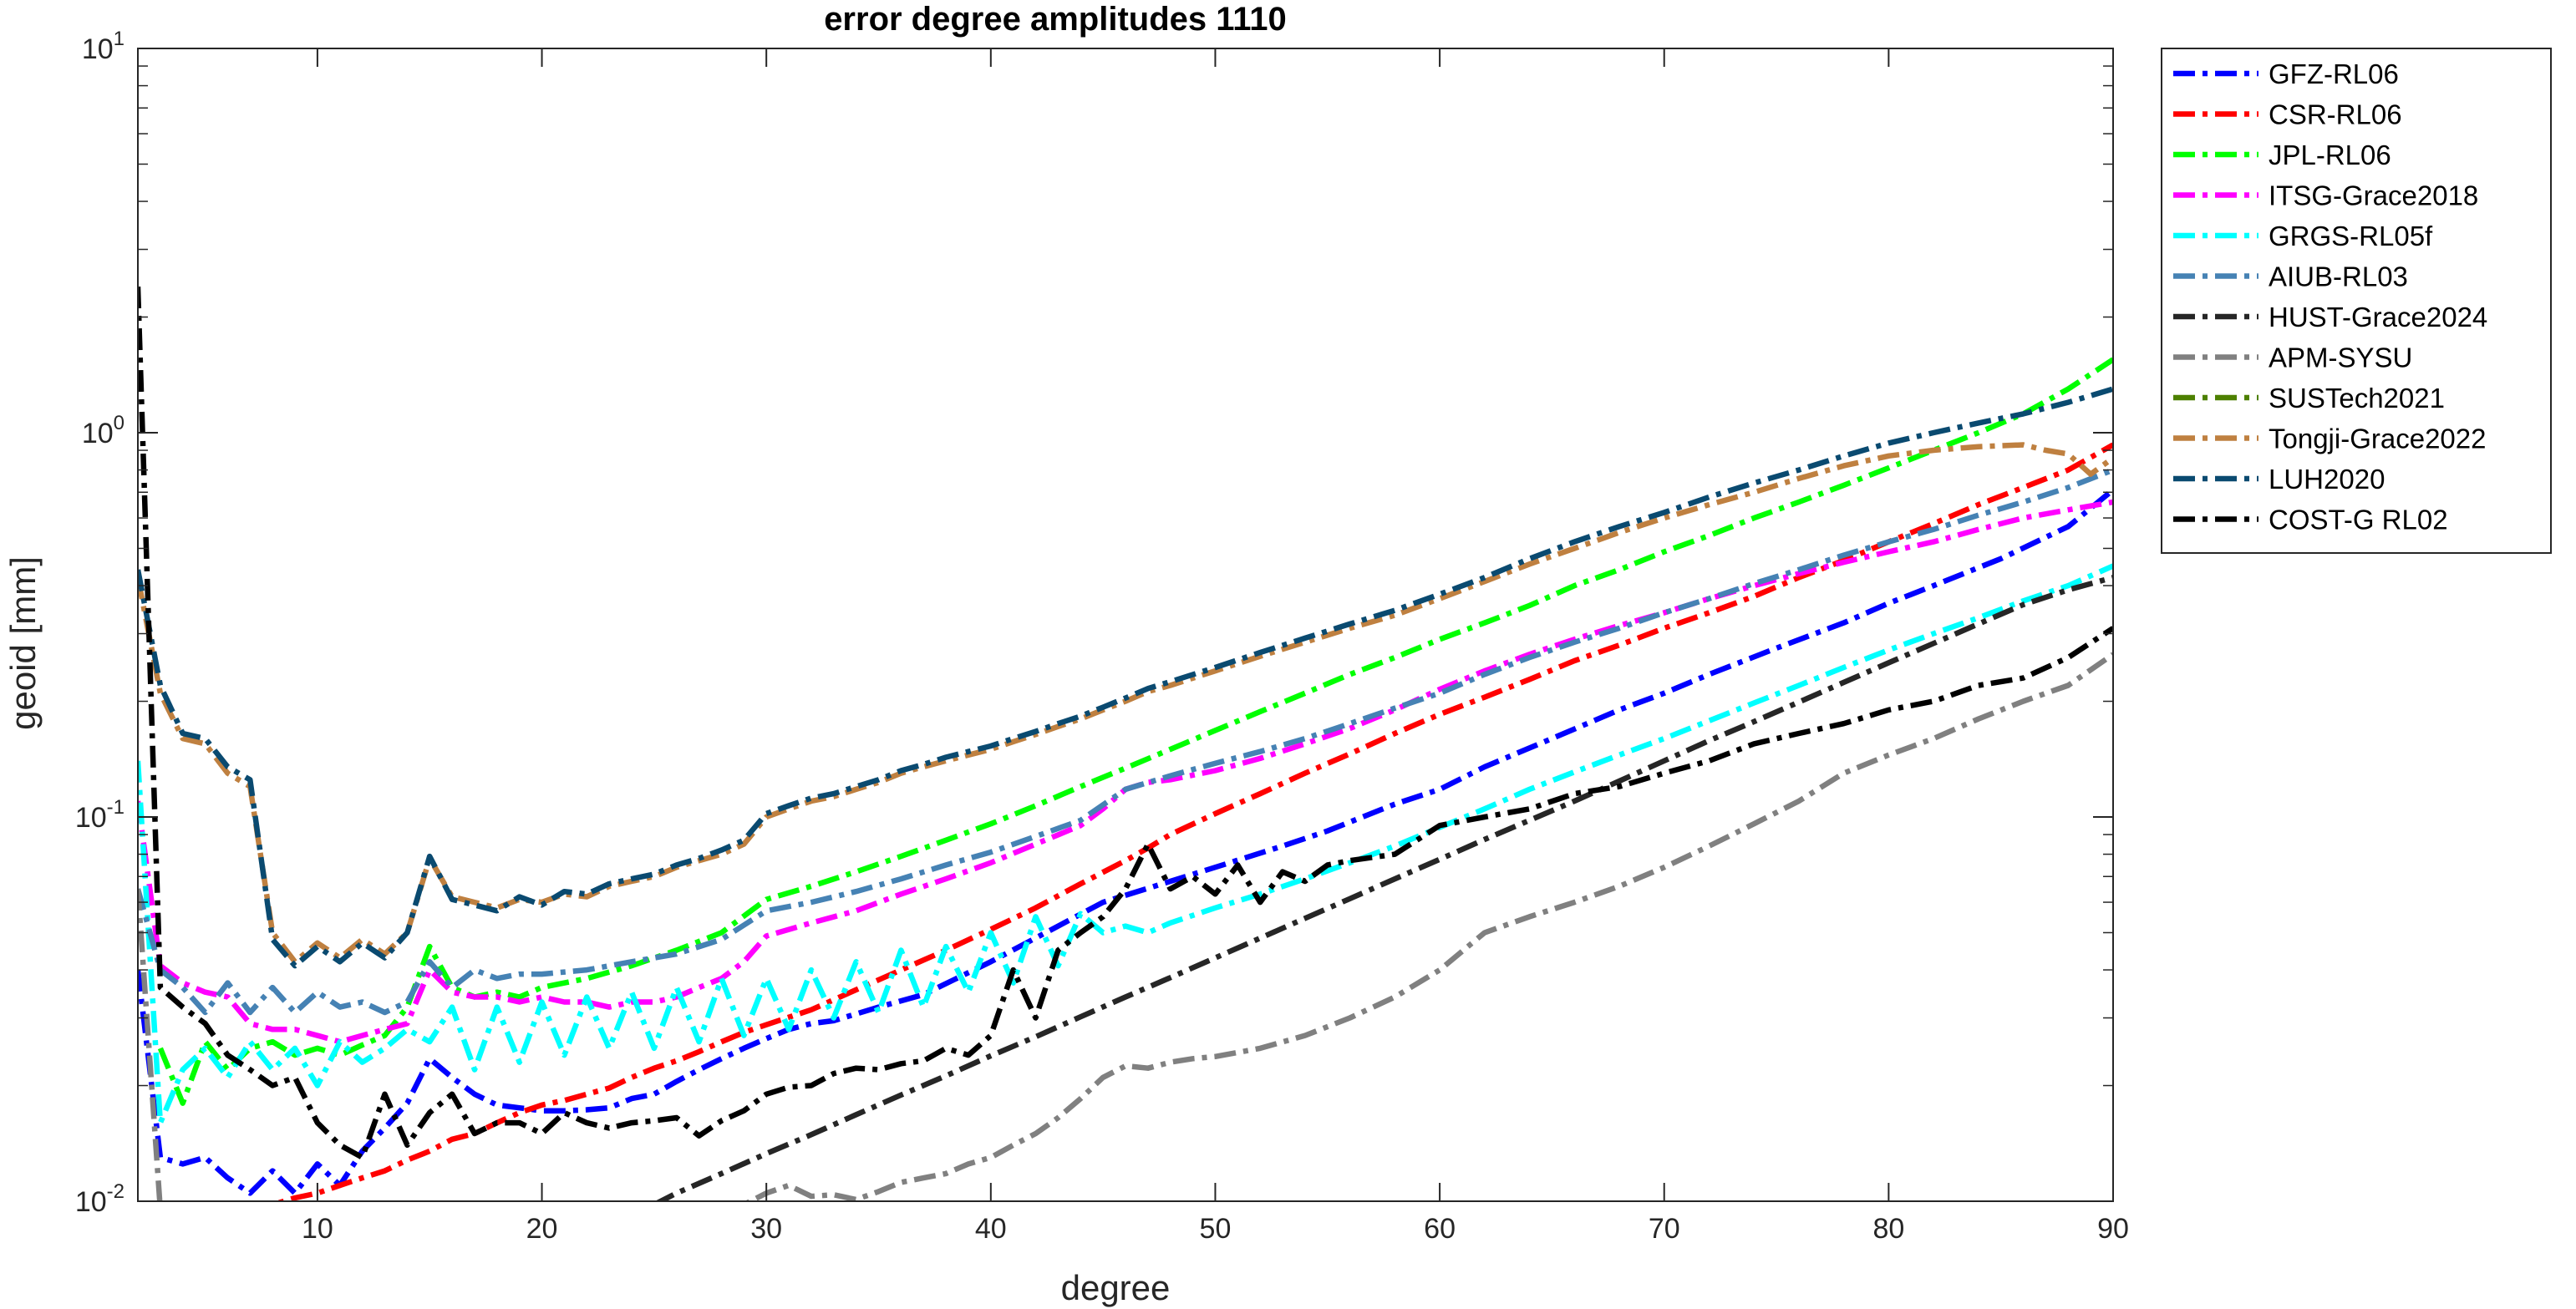 Image resolution: width=2576 pixels, height=1309 pixels. What do you see at coordinates (1116, 1287) in the screenshot?
I see `x-axis-label: degree` at bounding box center [1116, 1287].